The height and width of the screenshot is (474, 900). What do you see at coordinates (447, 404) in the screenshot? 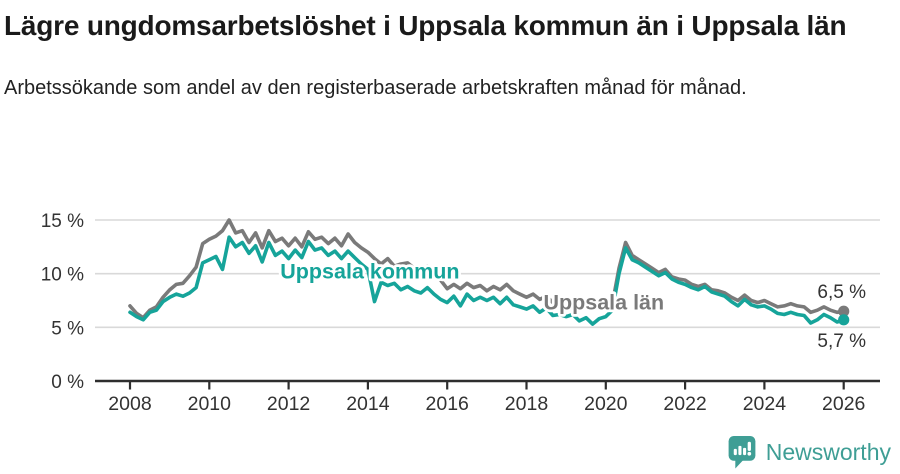
I see `x-tick-label: 2016` at bounding box center [447, 404].